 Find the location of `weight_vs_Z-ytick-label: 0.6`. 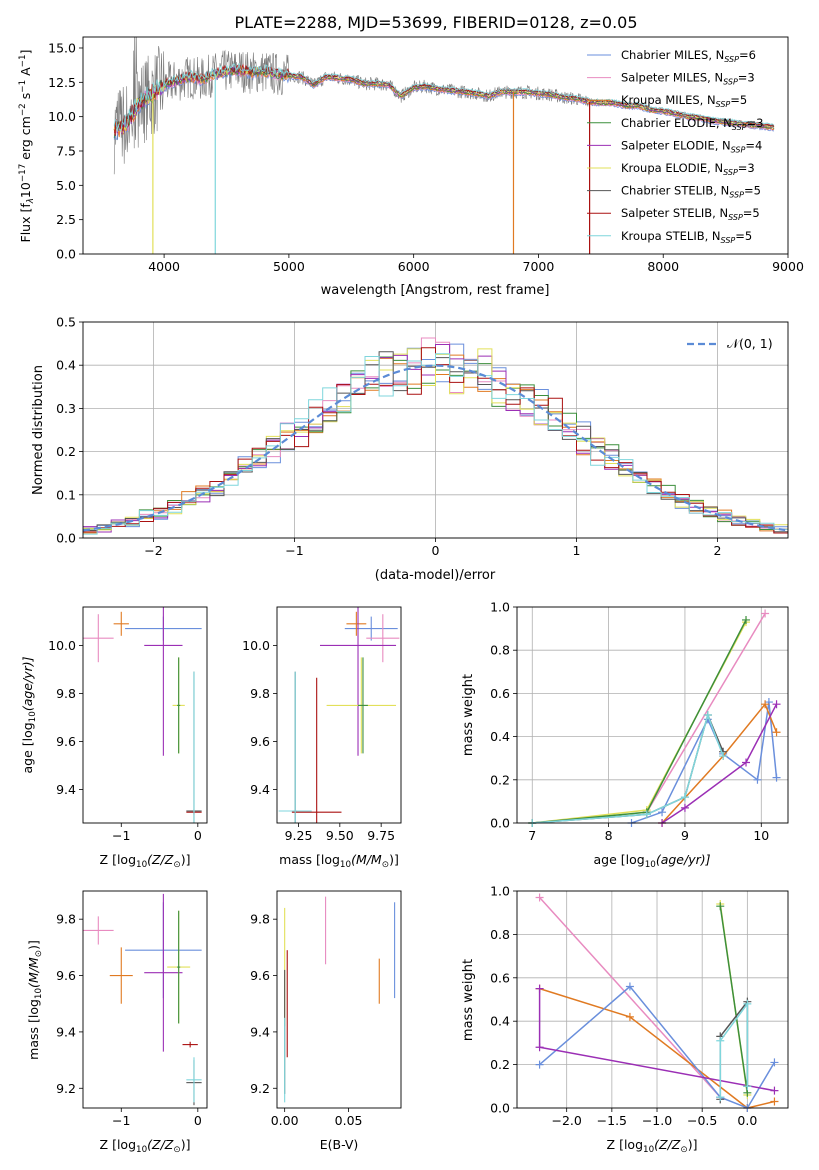

weight_vs_Z-ytick-label: 0.6 is located at coordinates (500, 977).